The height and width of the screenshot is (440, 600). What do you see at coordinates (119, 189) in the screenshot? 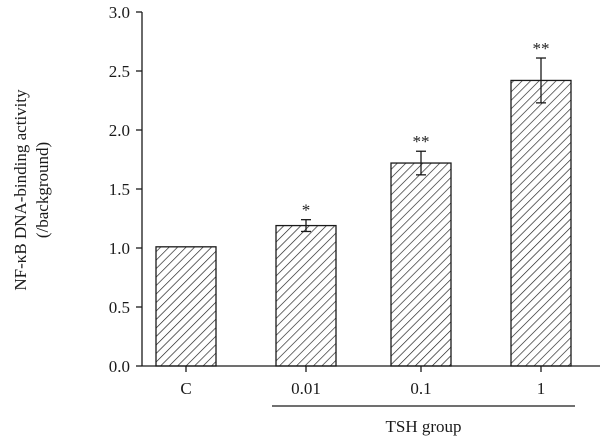
I see `y-tick-label: 1.5` at bounding box center [119, 189].